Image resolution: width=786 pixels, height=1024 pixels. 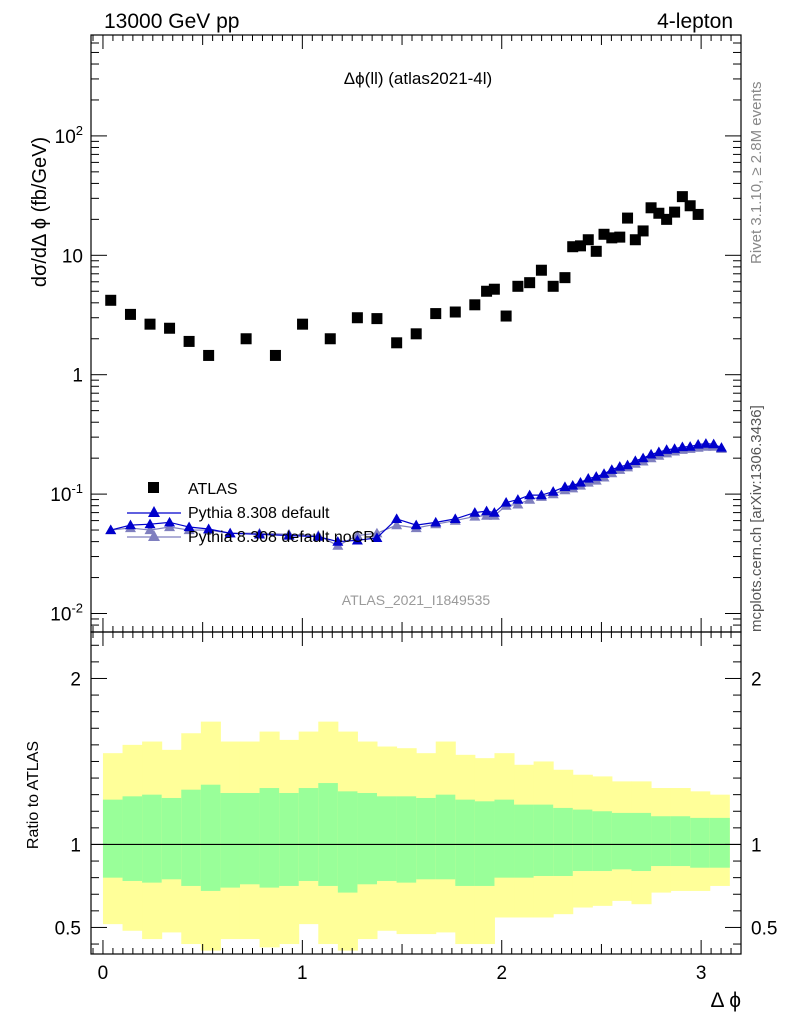 What do you see at coordinates (213, 489) in the screenshot?
I see `legend-atlas-label: ATLAS` at bounding box center [213, 489].